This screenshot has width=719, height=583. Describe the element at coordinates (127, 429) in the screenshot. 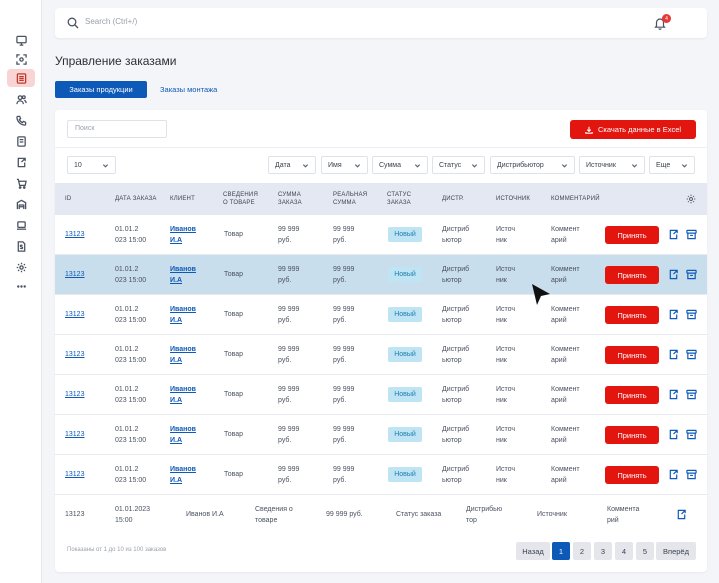

I see `row-date-line1: 01.01.2` at that location.